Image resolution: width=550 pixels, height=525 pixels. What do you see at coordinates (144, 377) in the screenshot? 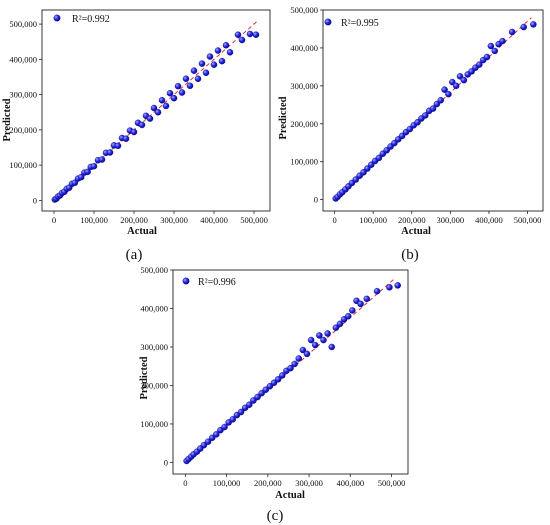
I see `y-axis-title-c: Predicted` at bounding box center [144, 377].